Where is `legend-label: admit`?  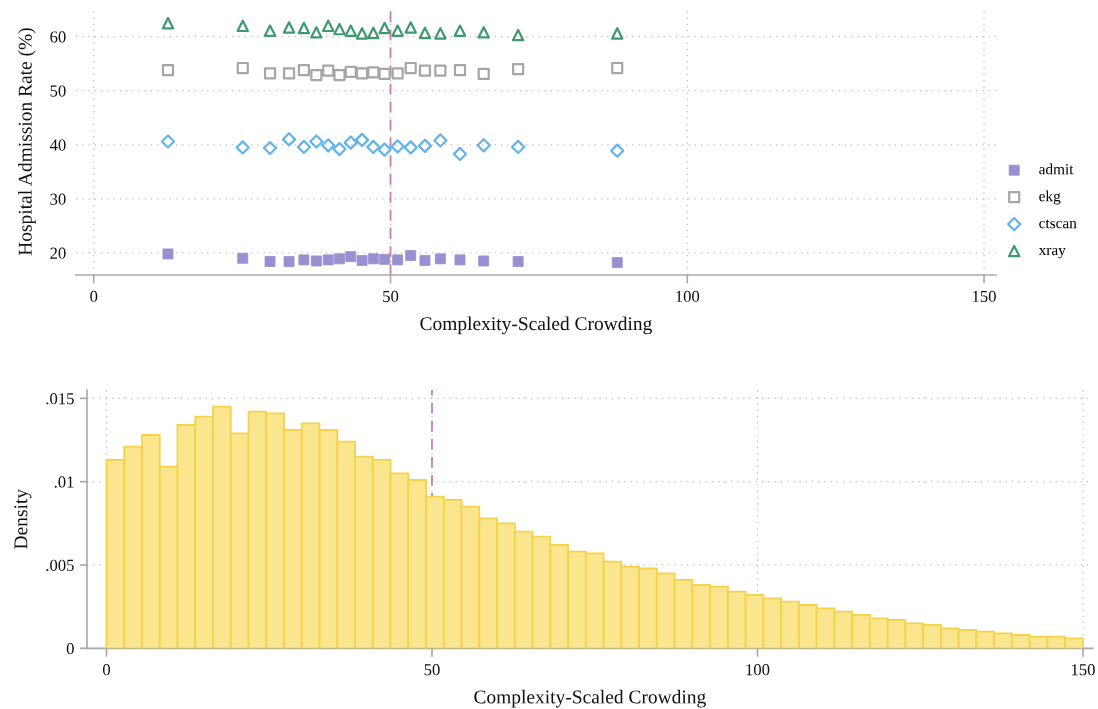
legend-label: admit is located at coordinates (1056, 169).